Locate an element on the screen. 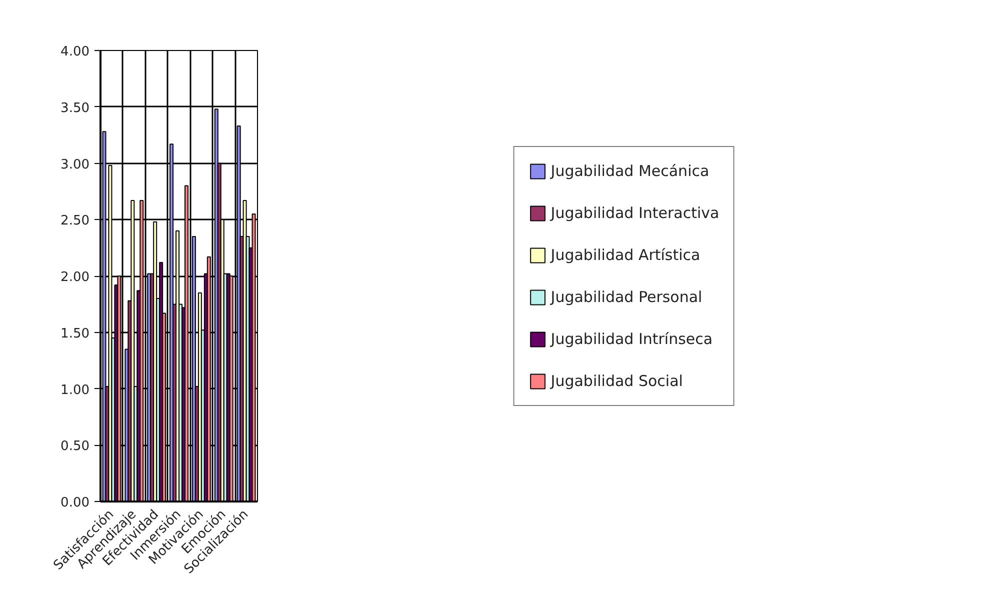  y-tick-label: 1.50 is located at coordinates (75, 334).